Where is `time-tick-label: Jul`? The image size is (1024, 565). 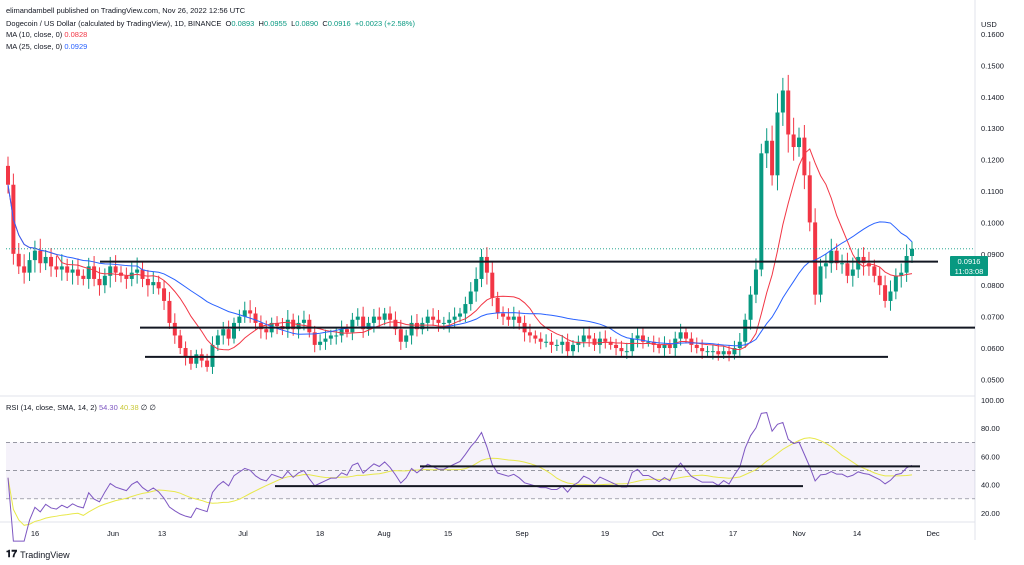
time-tick-label: Jul is located at coordinates (243, 533).